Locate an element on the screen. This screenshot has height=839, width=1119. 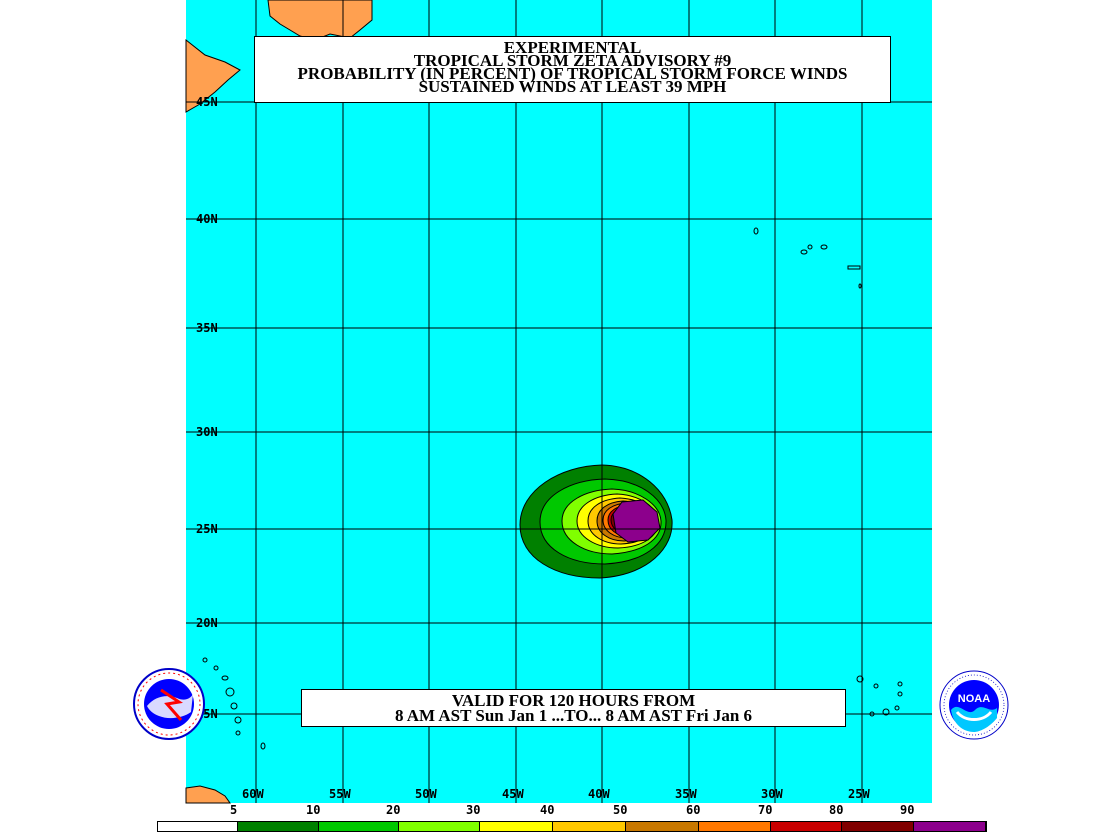
islands-caribbean is located at coordinates (234, 703).